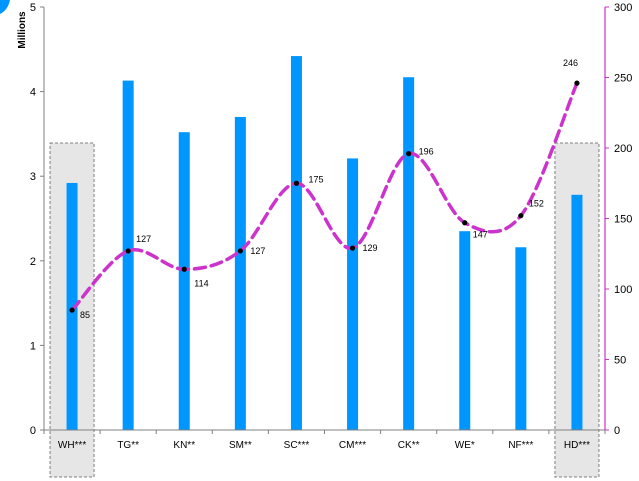  Describe the element at coordinates (33, 262) in the screenshot. I see `y-tick-label: 2` at that location.